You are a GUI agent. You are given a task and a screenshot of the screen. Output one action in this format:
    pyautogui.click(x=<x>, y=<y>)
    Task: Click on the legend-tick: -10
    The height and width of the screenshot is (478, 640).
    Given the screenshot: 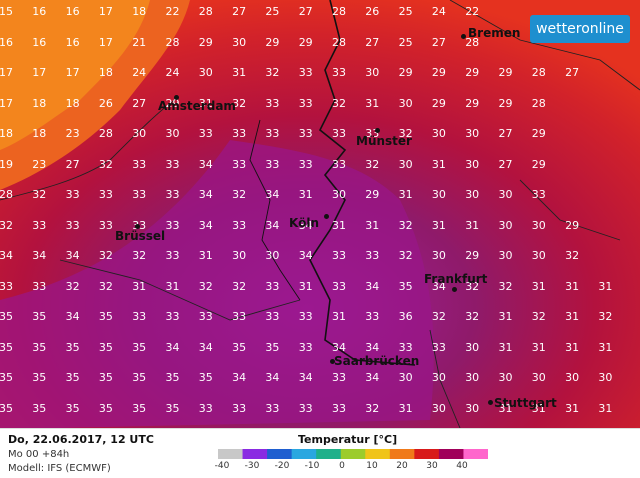 What is the action you would take?
    pyautogui.click(x=312, y=466)
    